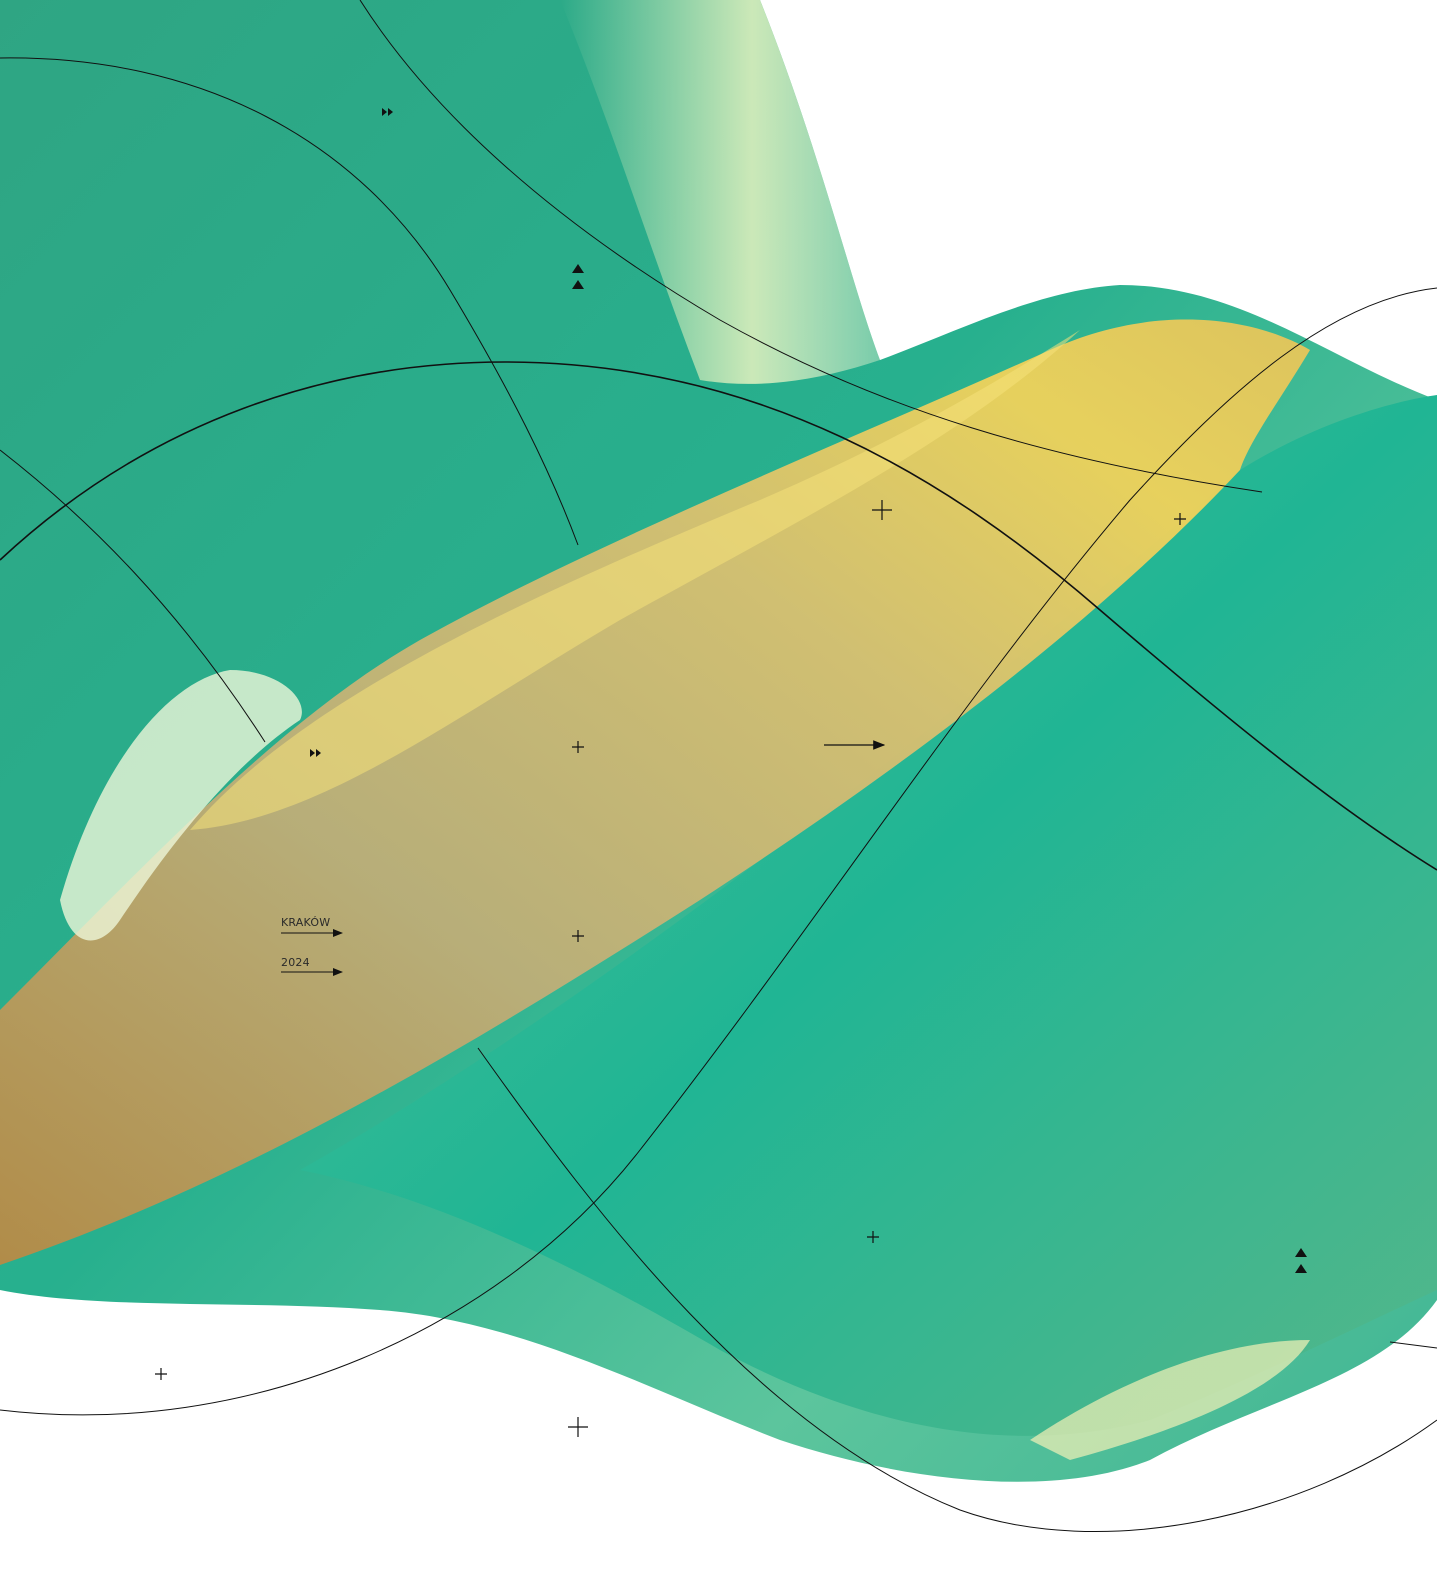 The height and width of the screenshot is (1573, 1437). I want to click on pale-swirl, so click(181, 805).